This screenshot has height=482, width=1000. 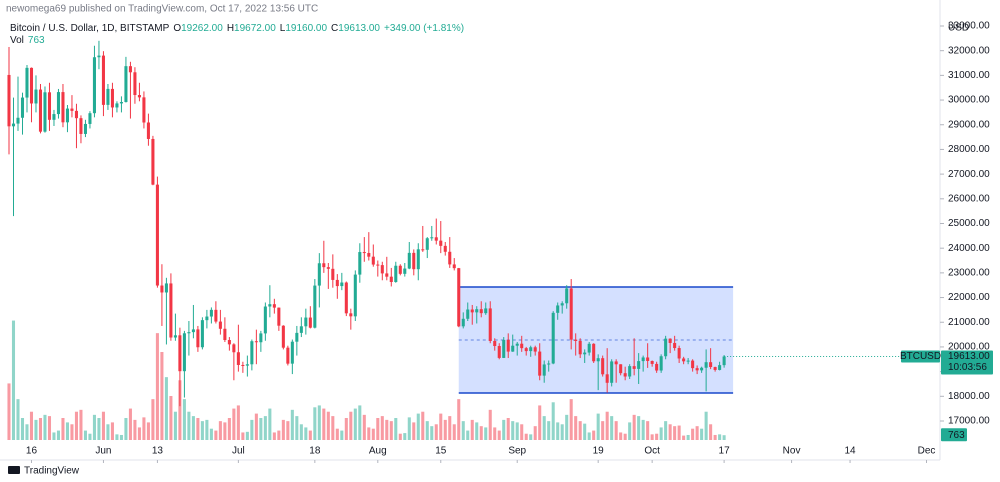 What do you see at coordinates (255, 28) in the screenshot?
I see `ohlc-value: 19672.00` at bounding box center [255, 28].